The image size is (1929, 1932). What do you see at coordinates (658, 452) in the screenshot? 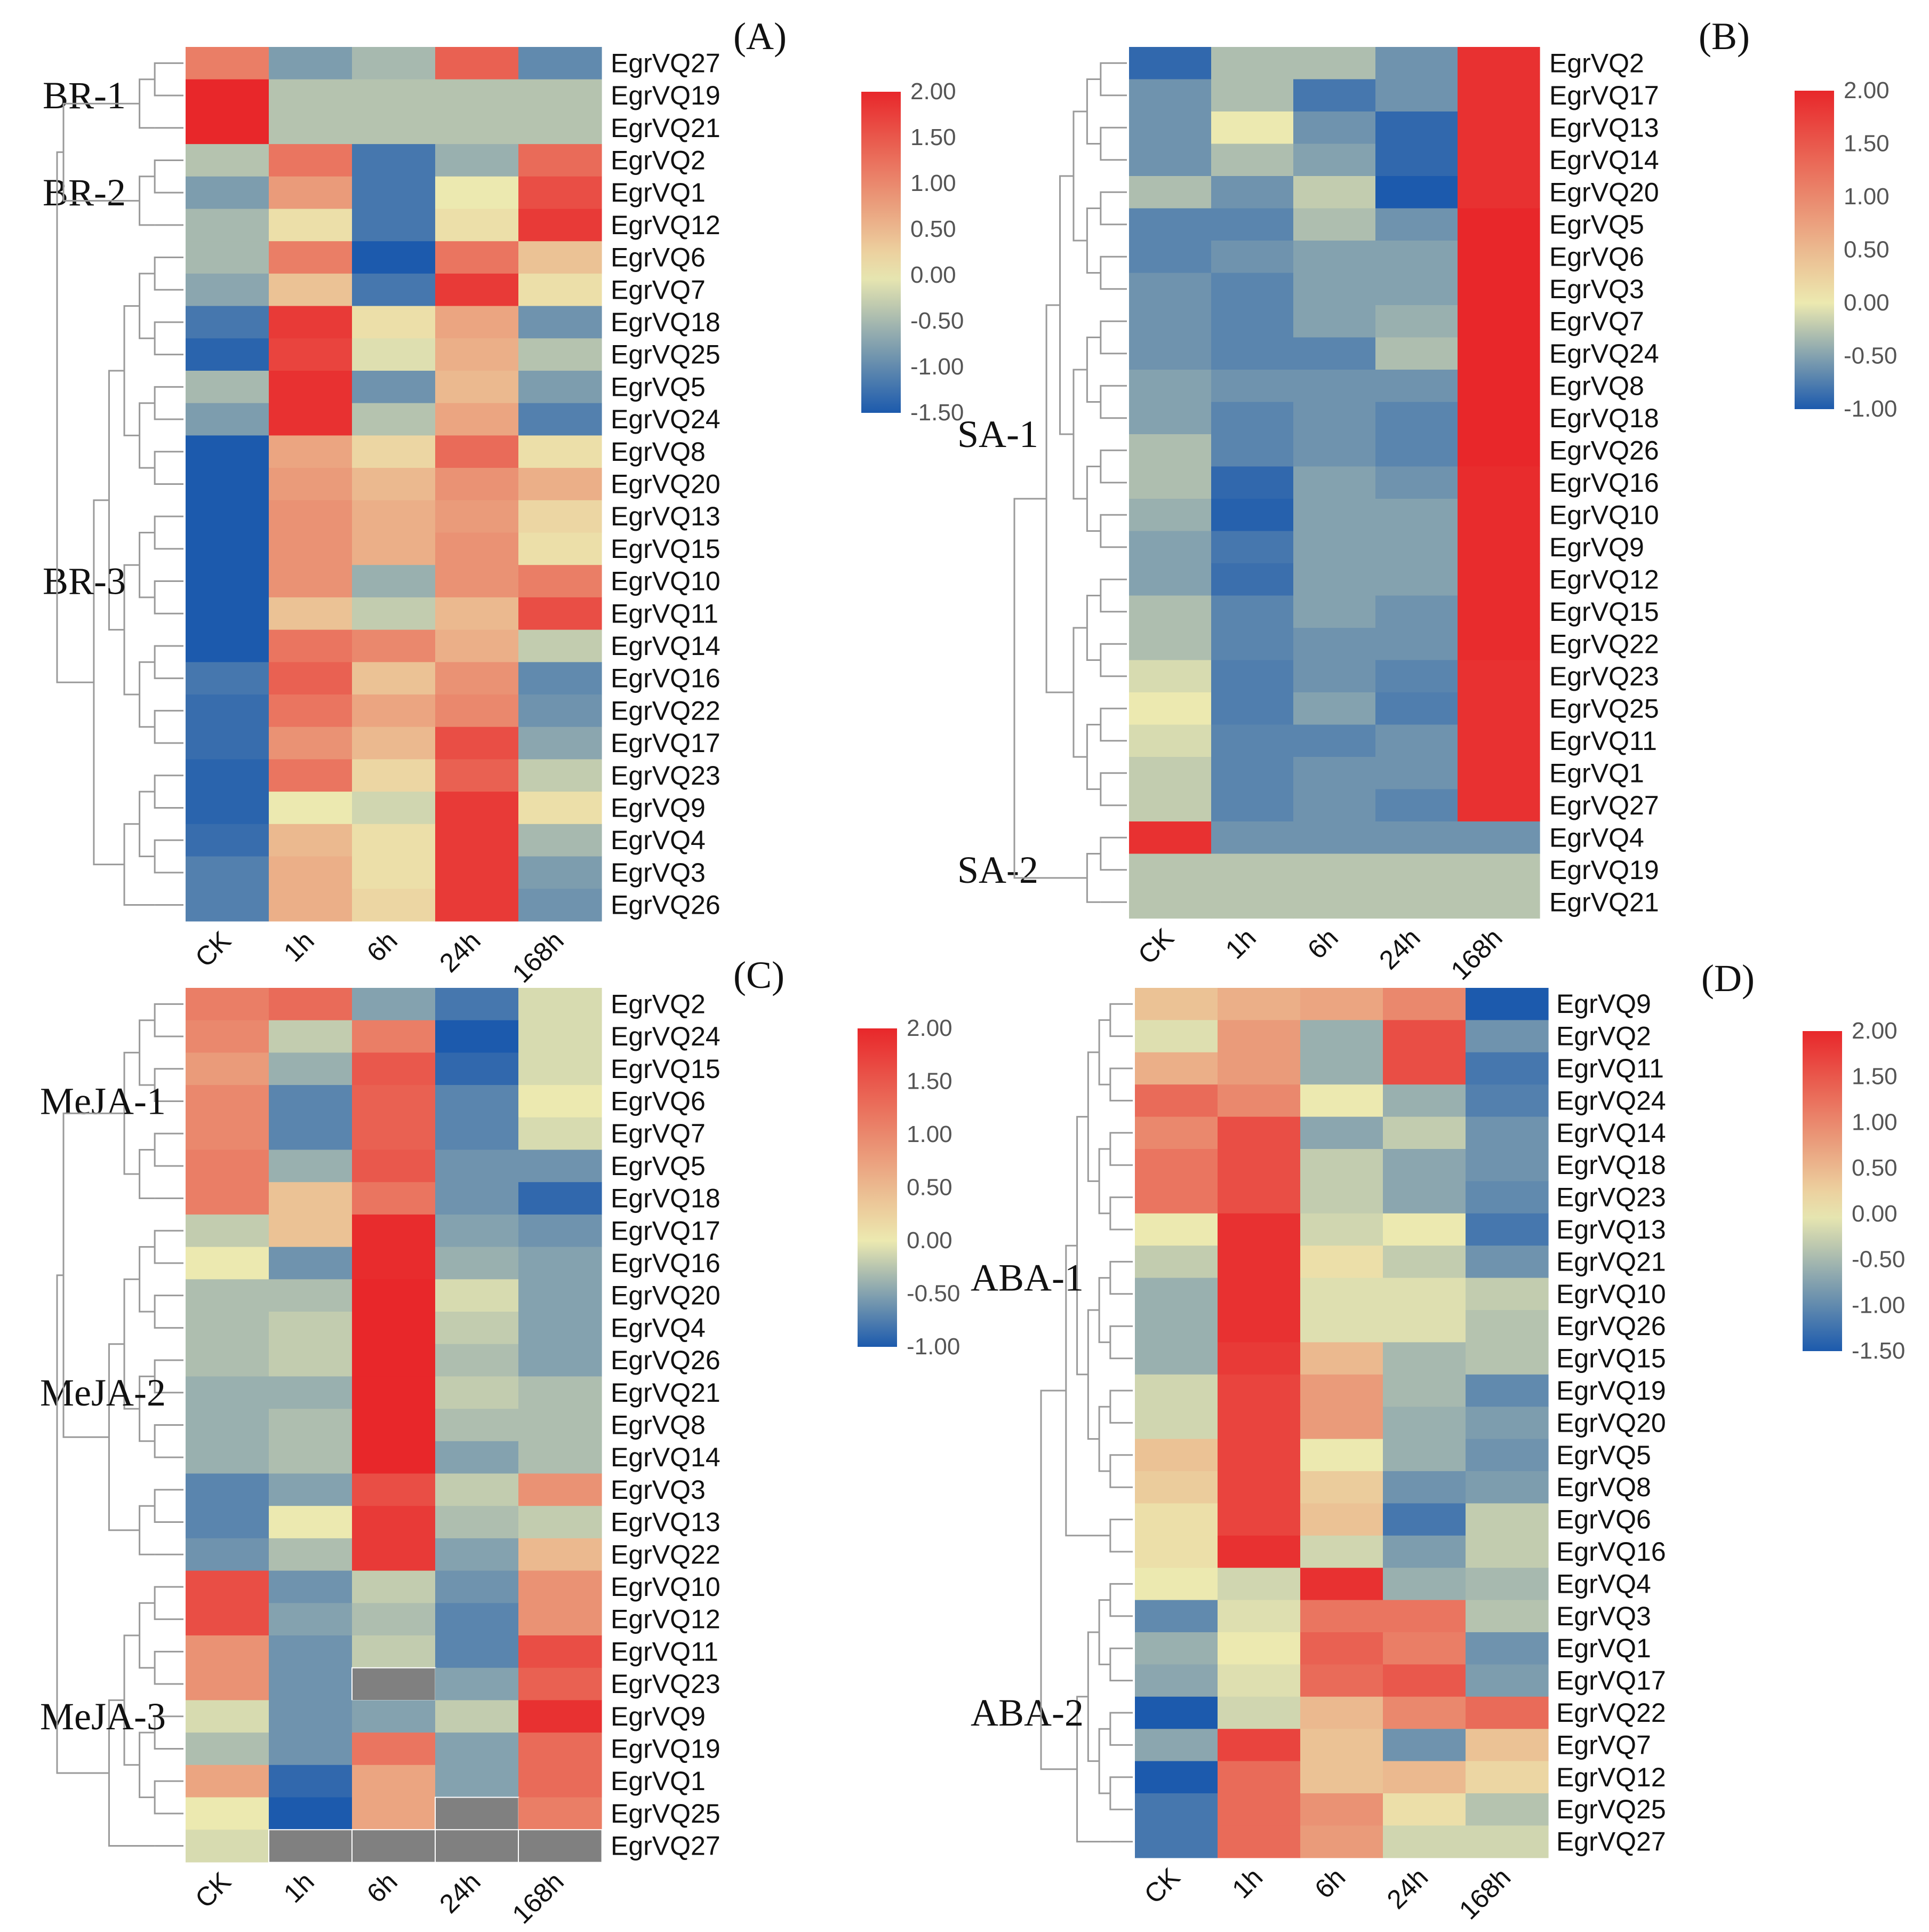
I see `gene-label: EgrVQ8` at bounding box center [658, 452].